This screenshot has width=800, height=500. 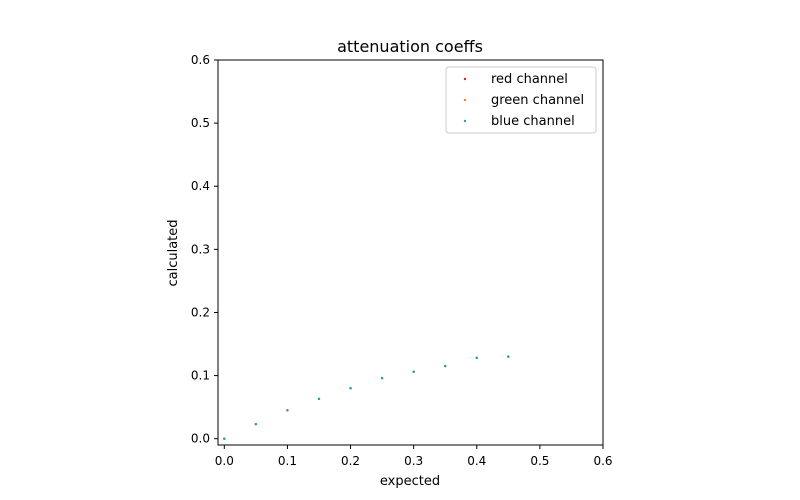 I want to click on y-tick-label: 0.1, so click(x=200, y=376).